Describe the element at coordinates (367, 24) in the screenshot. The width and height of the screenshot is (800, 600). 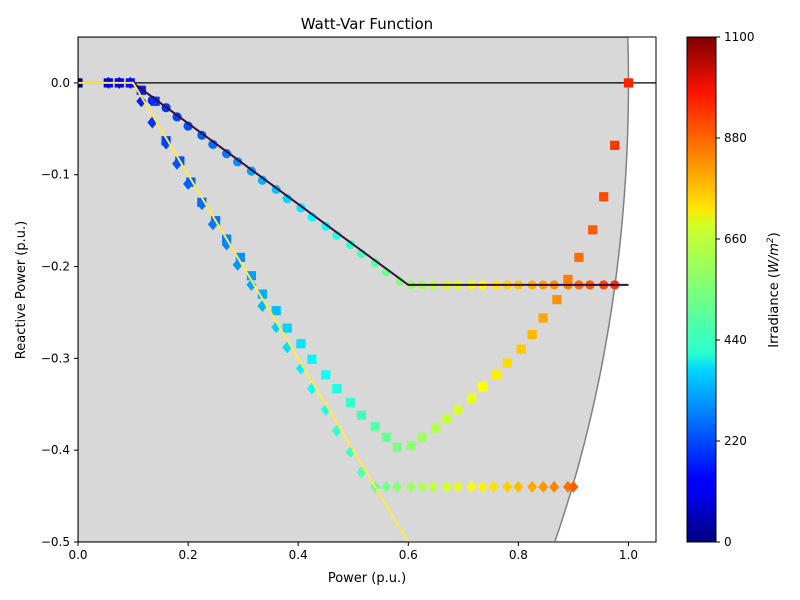
I see `chart-title: Watt-Var Function` at that location.